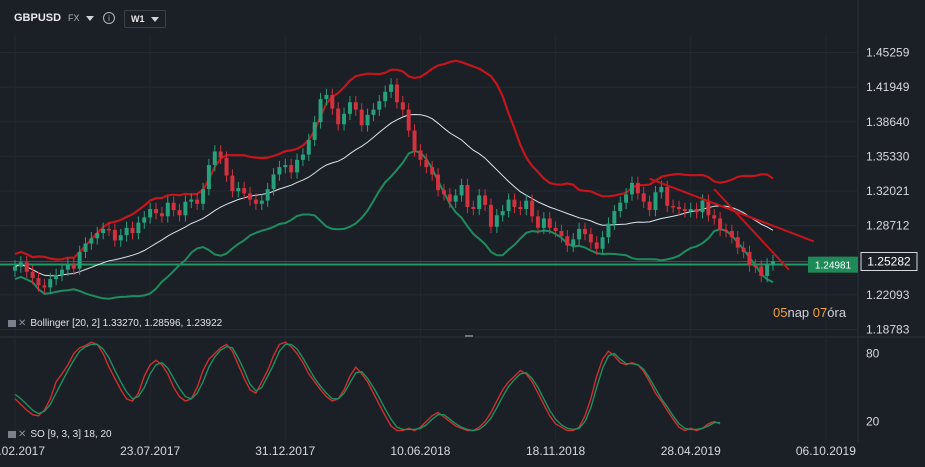 The height and width of the screenshot is (467, 925). Describe the element at coordinates (150, 451) in the screenshot. I see `date-tick-label: 23.07.2017` at that location.